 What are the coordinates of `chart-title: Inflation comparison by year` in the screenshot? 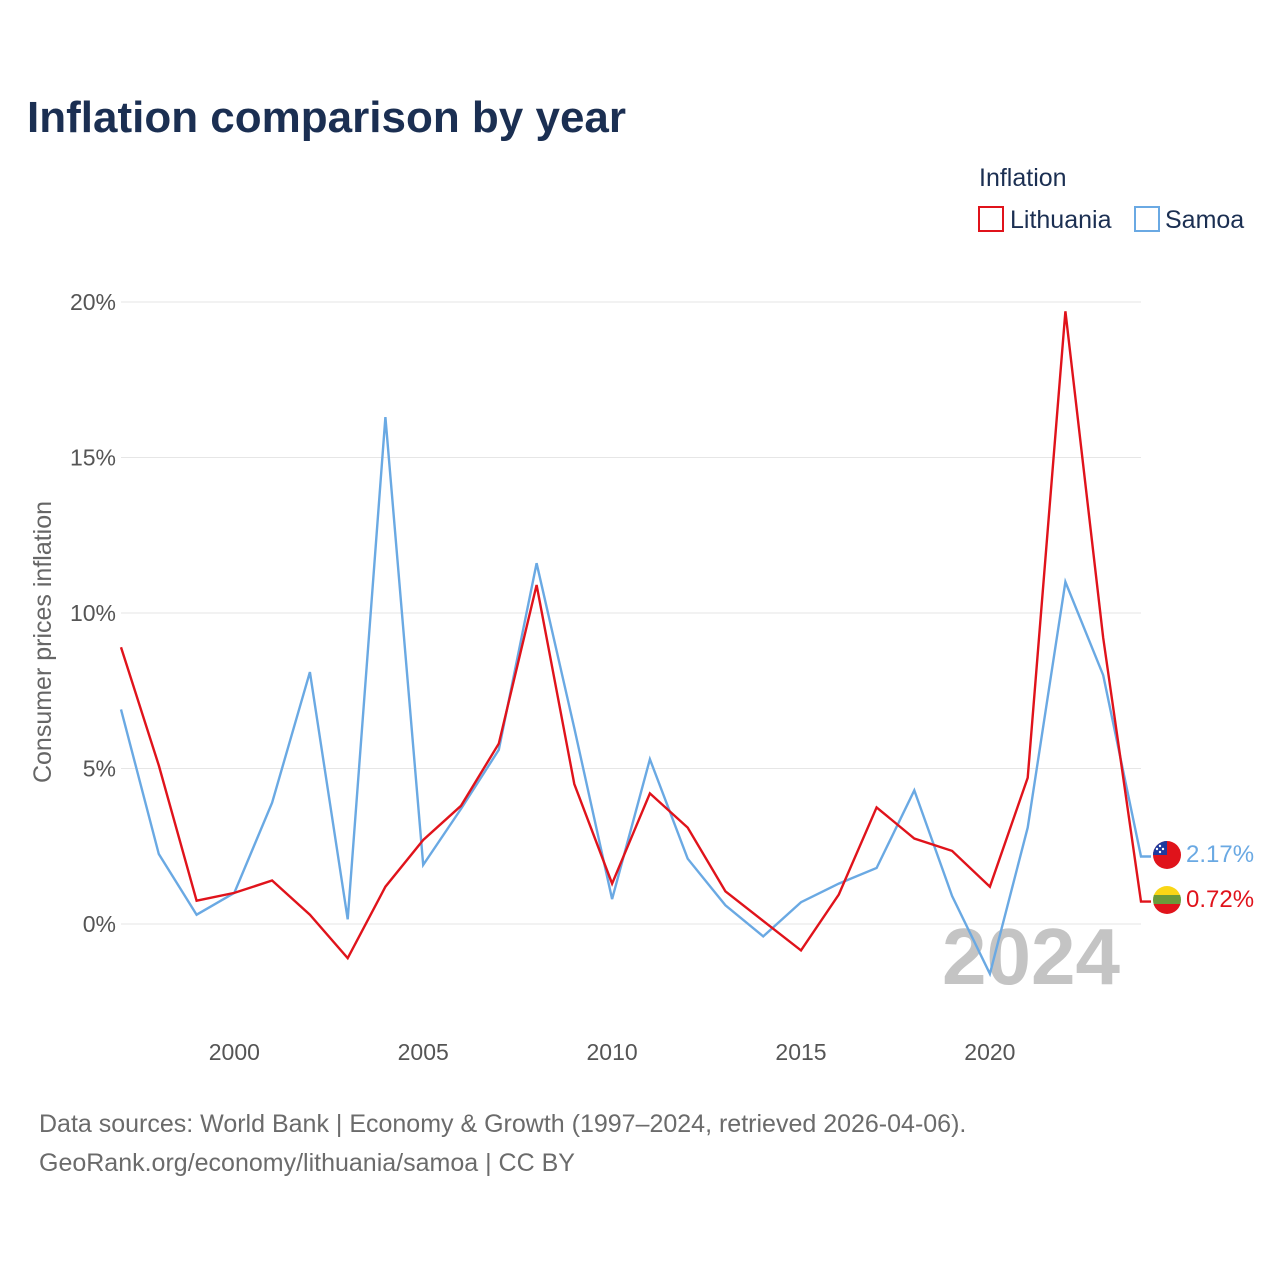 It's located at (326, 117).